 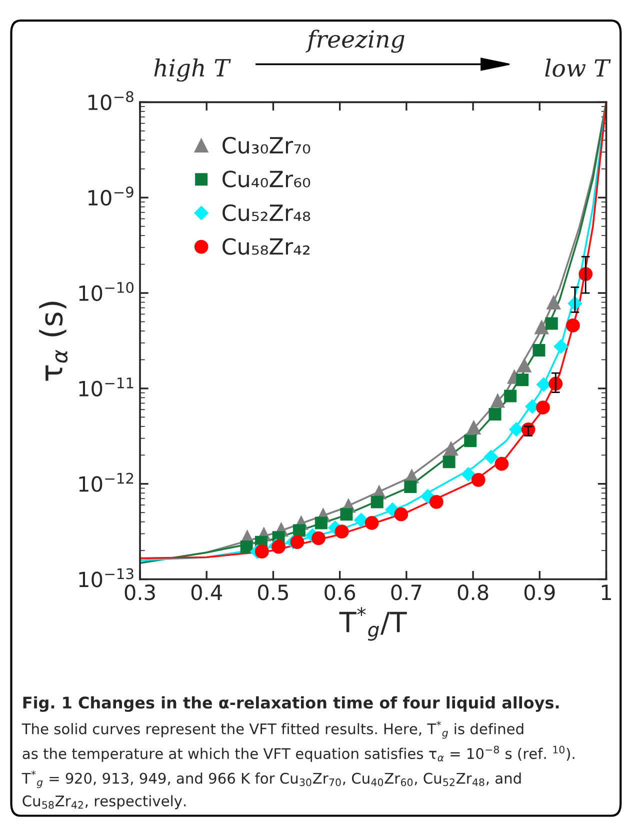 I want to click on y-tick-label: 10$^{−12}$, so click(x=106, y=482).